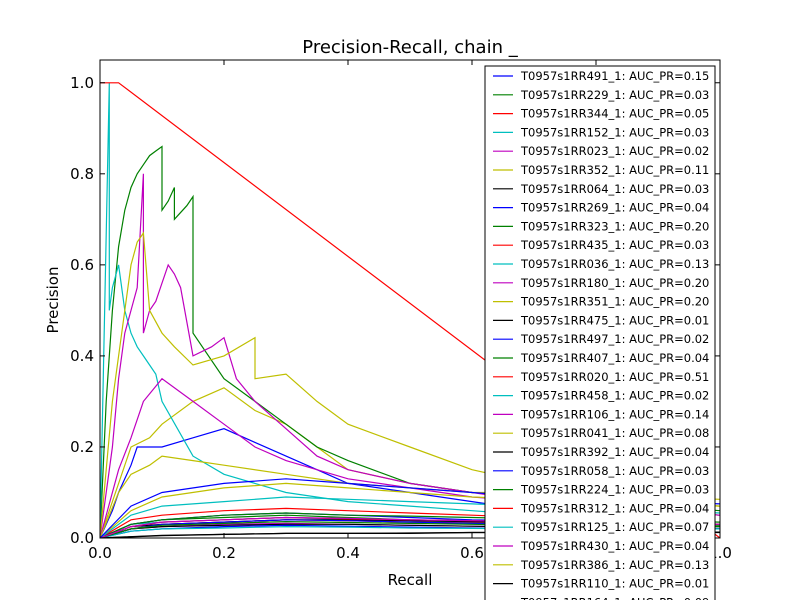  What do you see at coordinates (614, 584) in the screenshot?
I see `legend-label-27: T0957s1RR110_1: AUC_PR=0.01` at bounding box center [614, 584].